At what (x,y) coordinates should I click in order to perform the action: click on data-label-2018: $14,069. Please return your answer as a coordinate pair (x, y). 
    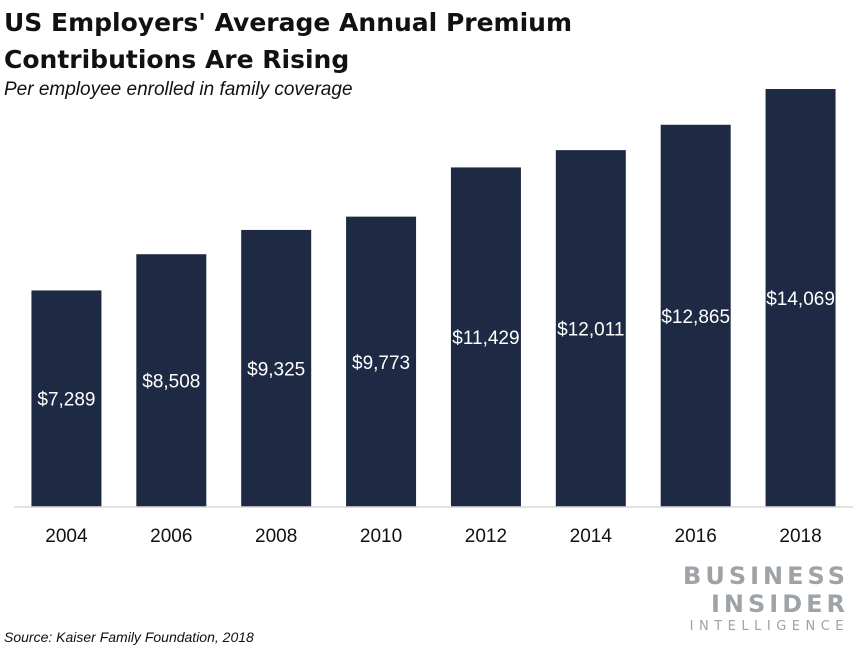
    Looking at the image, I should click on (800, 299).